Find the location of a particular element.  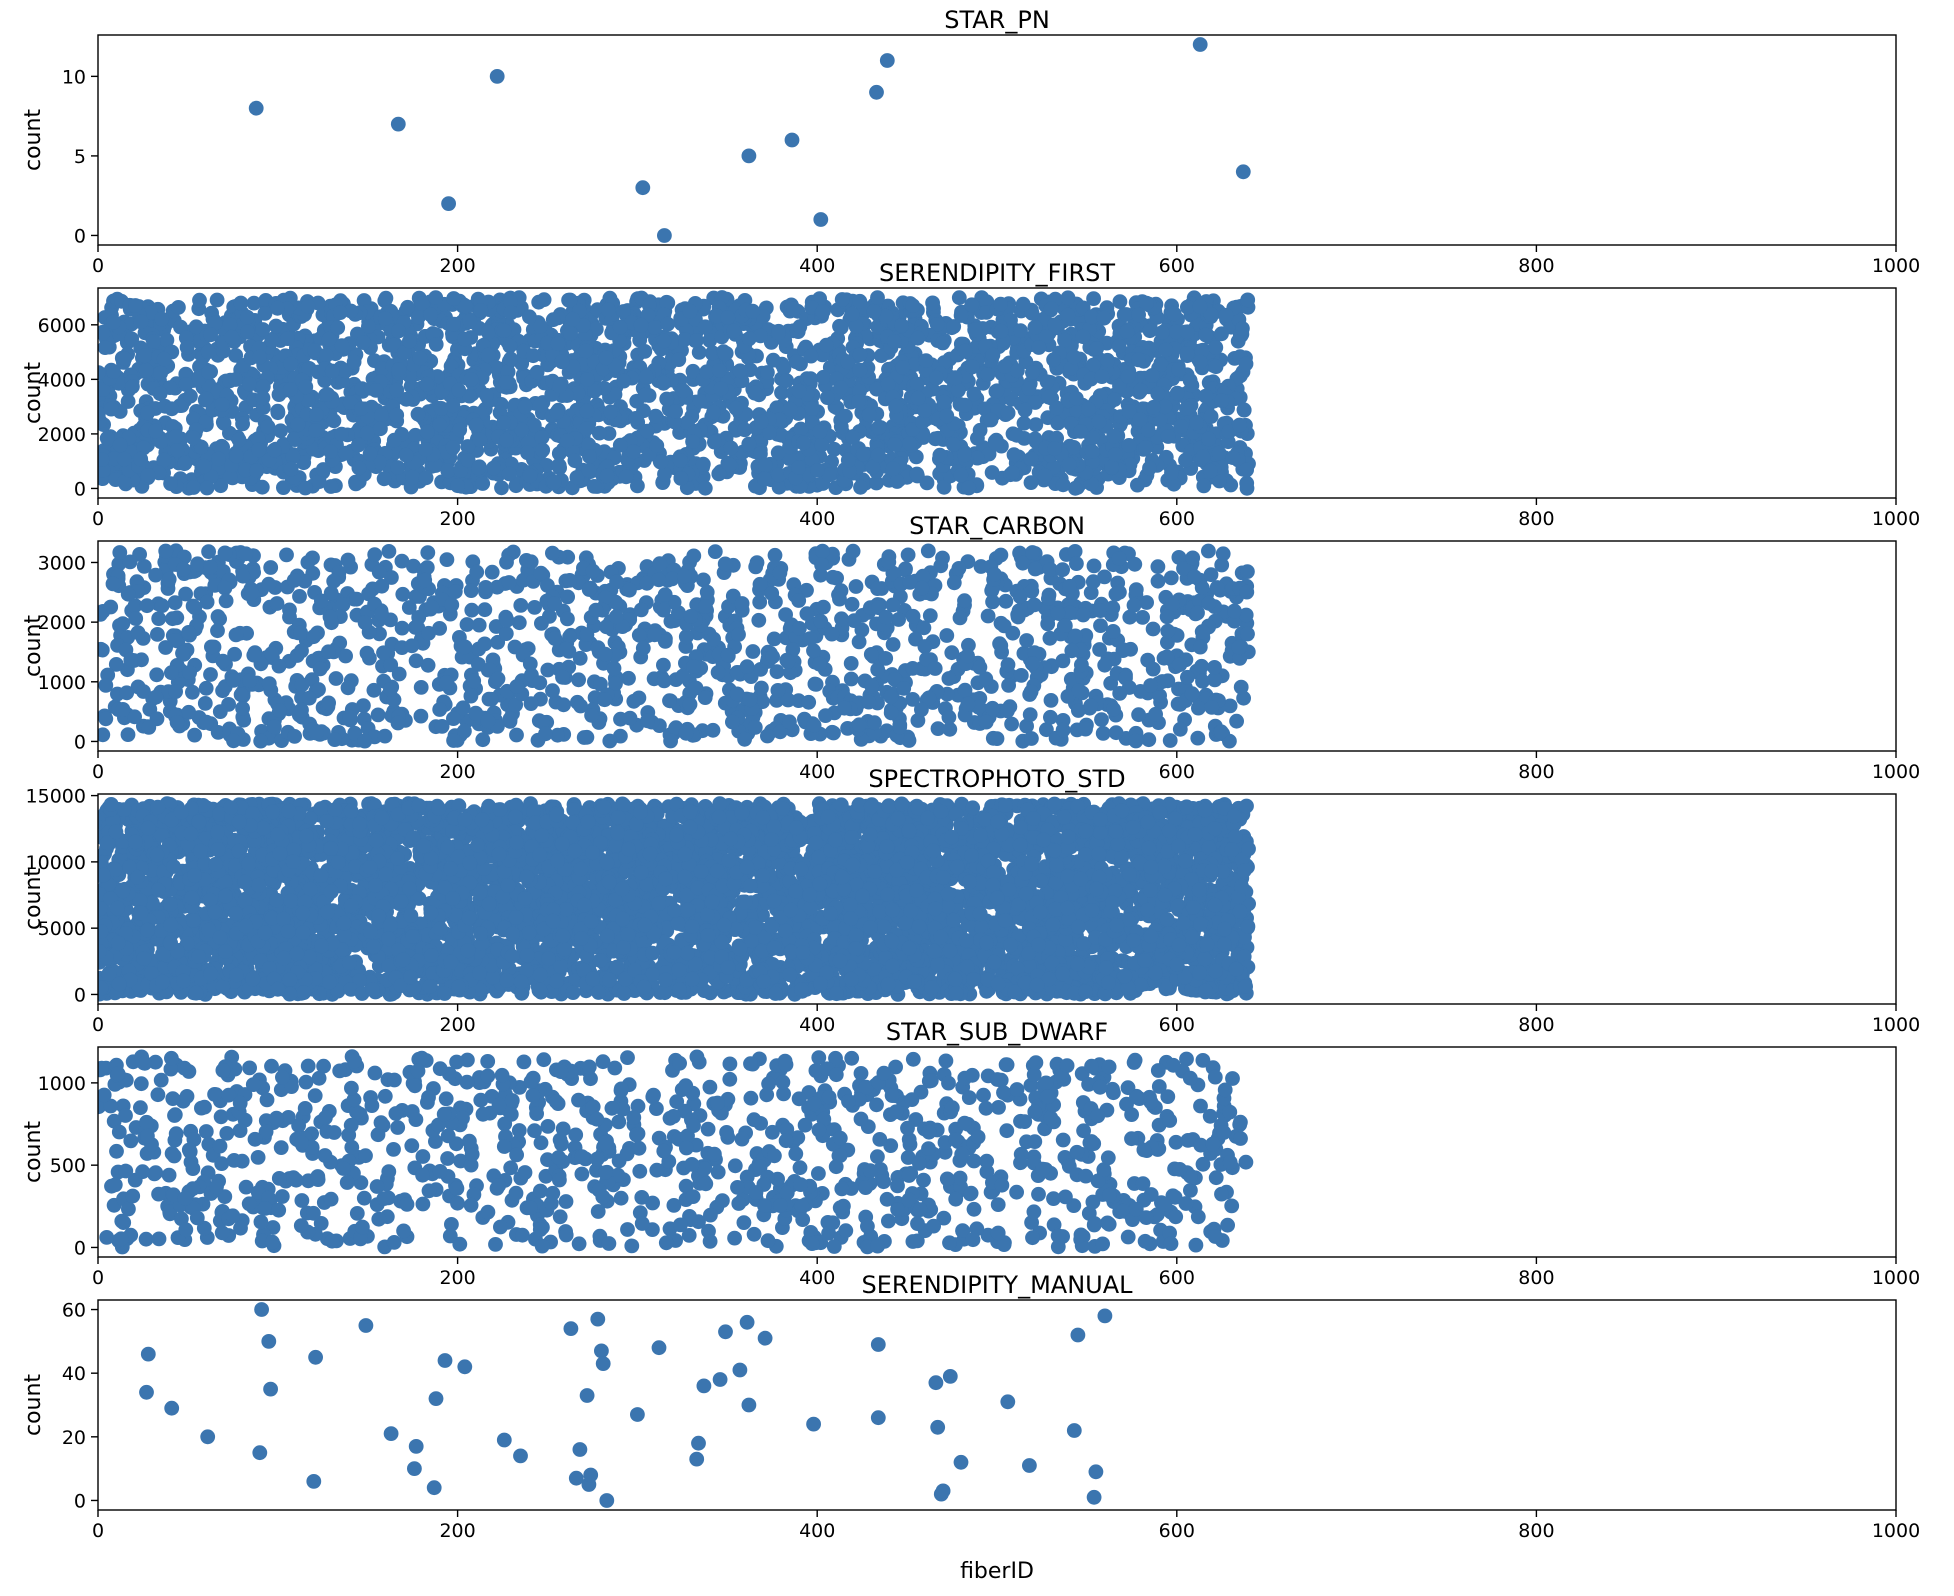

y-tick-label: 4000 is located at coordinates (62, 380).